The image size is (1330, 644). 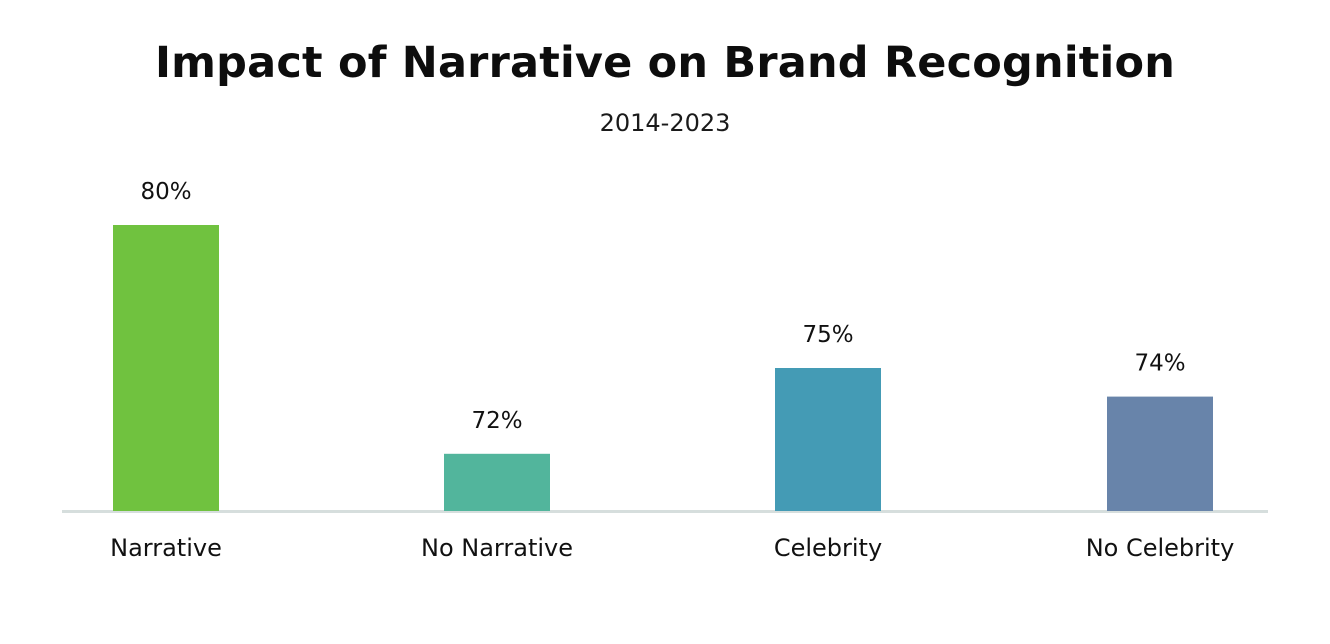 What do you see at coordinates (497, 548) in the screenshot?
I see `category-label: No Narrative` at bounding box center [497, 548].